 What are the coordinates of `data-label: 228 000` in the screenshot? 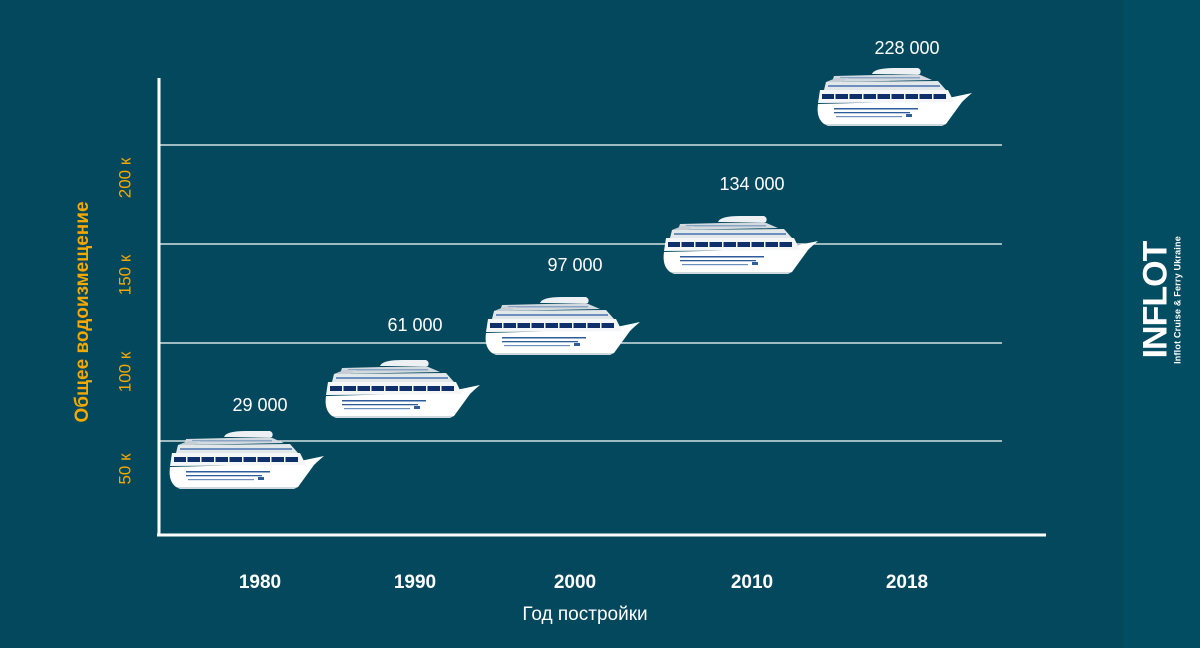 It's located at (906, 48).